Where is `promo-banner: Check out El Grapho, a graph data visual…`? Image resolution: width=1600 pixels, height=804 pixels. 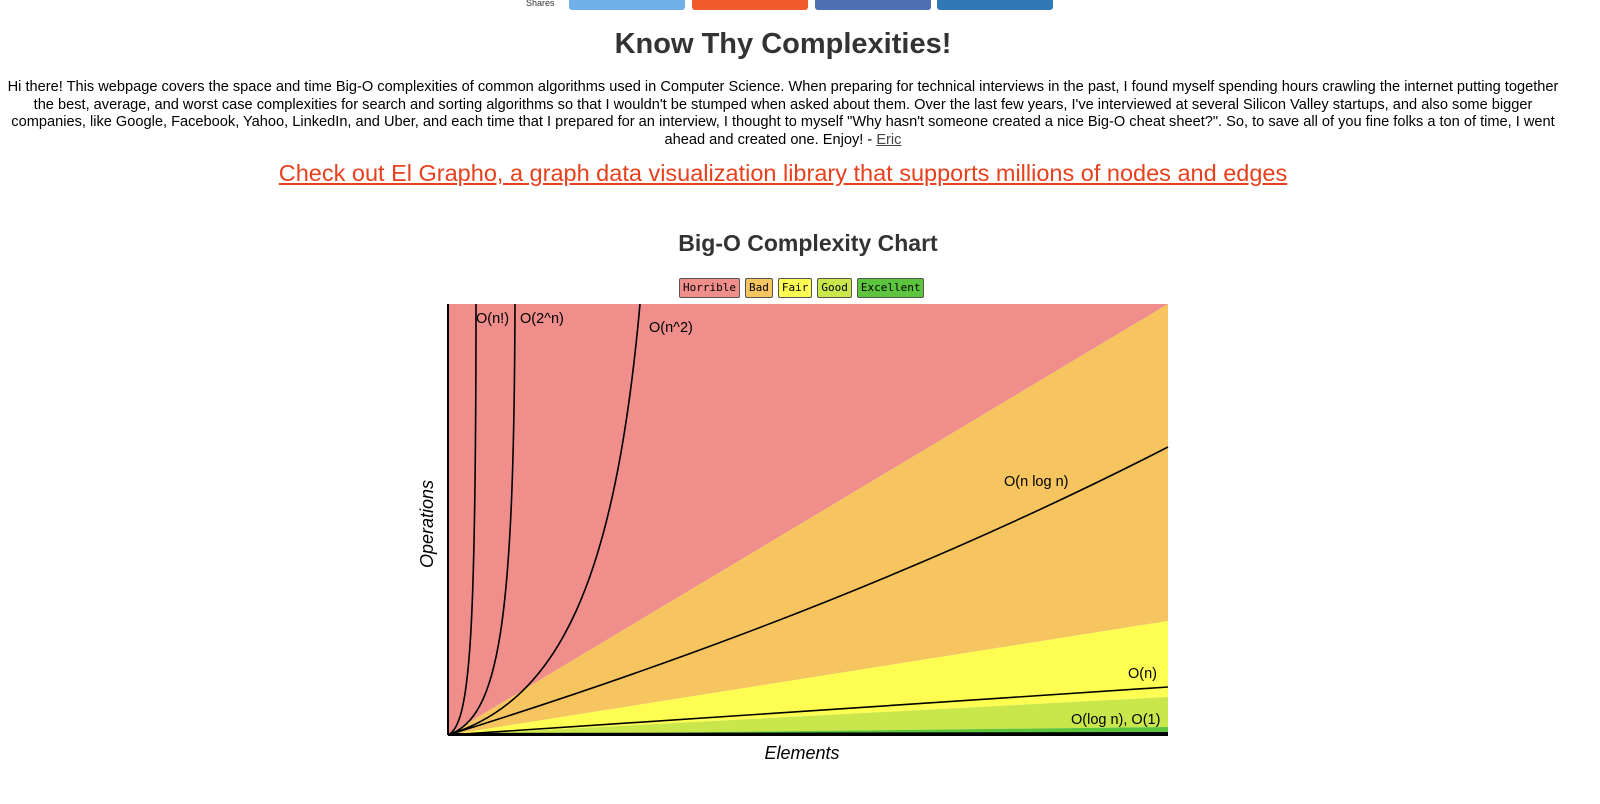
promo-banner: Check out El Grapho, a graph data visual… is located at coordinates (783, 173).